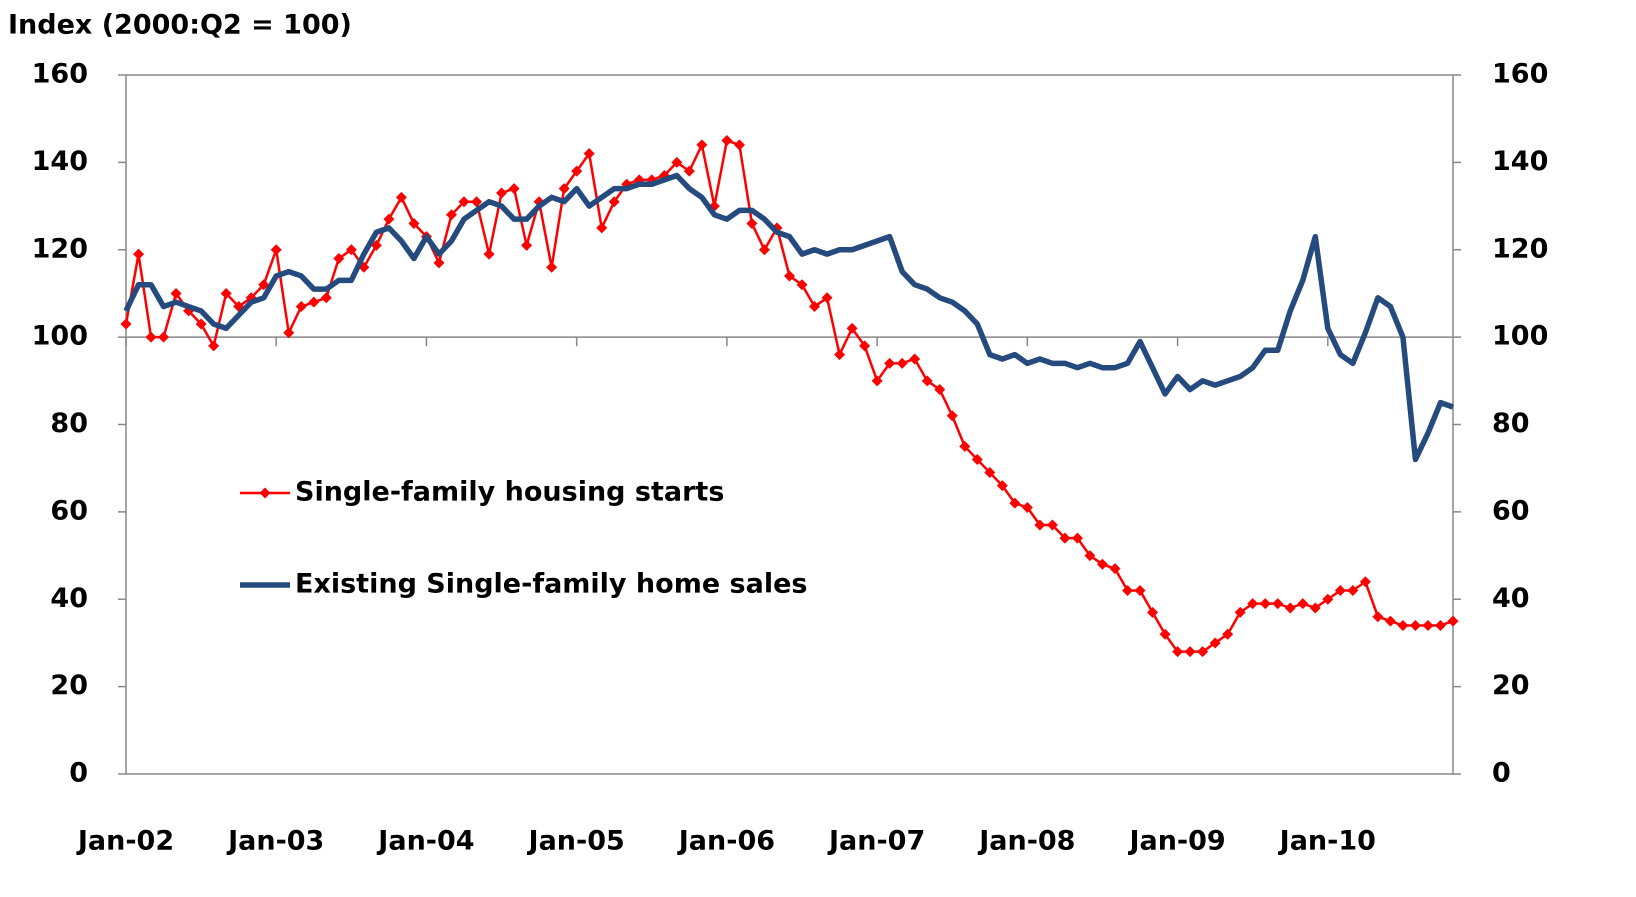 The image size is (1636, 897). Describe the element at coordinates (78, 773) in the screenshot. I see `y-tick-label: 0` at that location.